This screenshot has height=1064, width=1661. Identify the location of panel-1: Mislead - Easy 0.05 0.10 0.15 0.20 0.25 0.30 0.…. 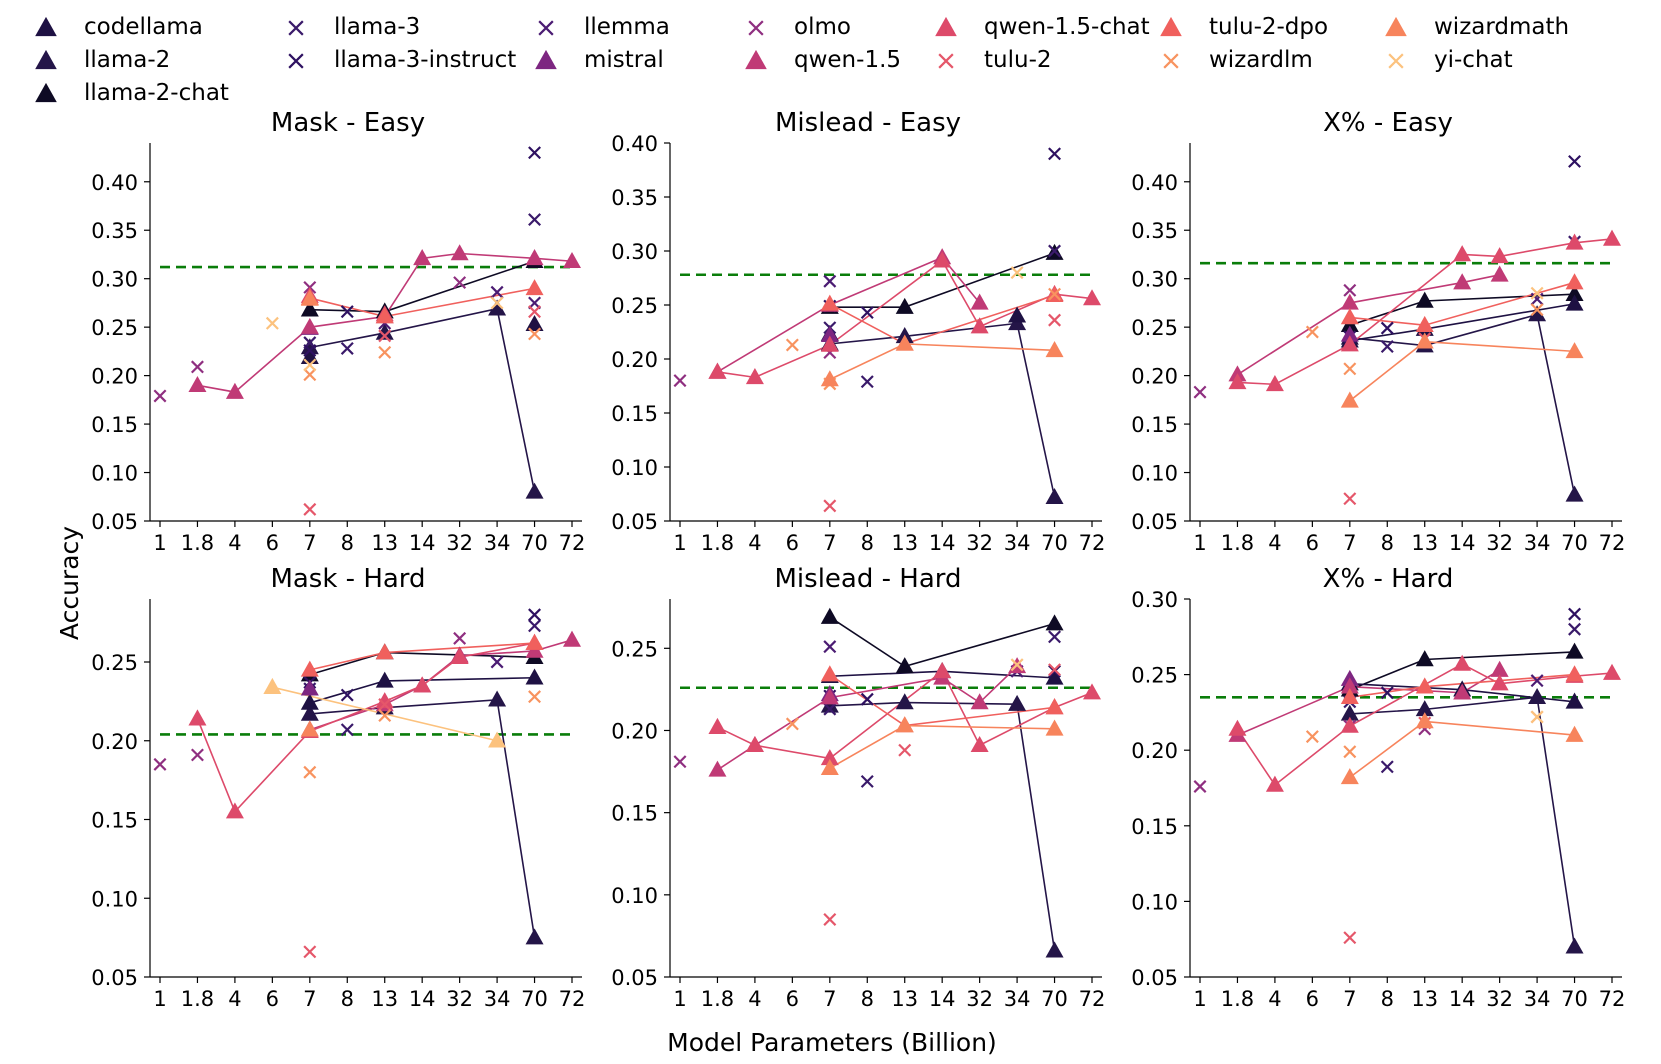
(858, 331).